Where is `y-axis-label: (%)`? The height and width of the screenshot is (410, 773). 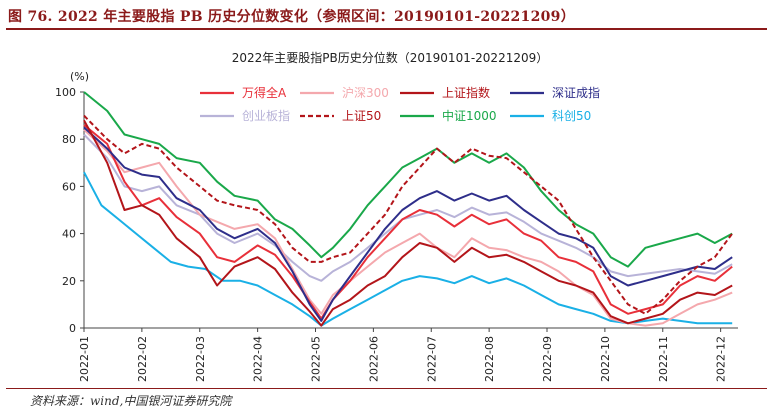 y-axis-label: (%) is located at coordinates (79, 76).